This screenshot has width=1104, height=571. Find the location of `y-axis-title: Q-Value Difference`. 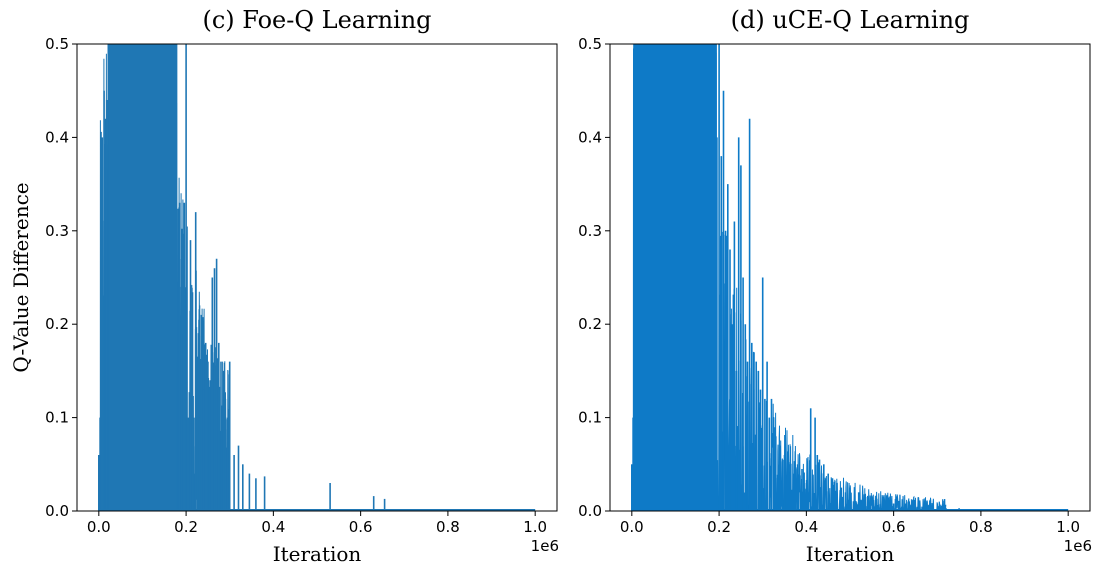

y-axis-title: Q-Value Difference is located at coordinates (21, 277).